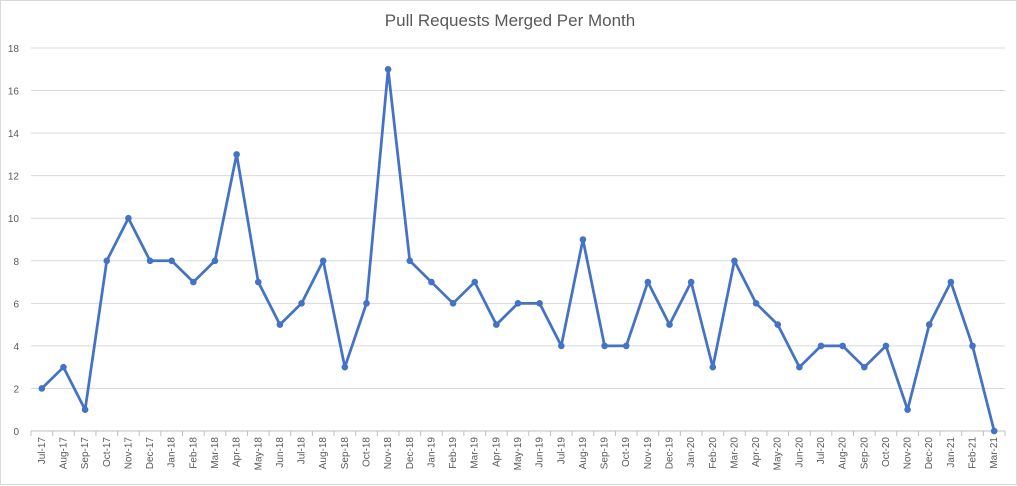 Image resolution: width=1017 pixels, height=486 pixels. What do you see at coordinates (756, 452) in the screenshot?
I see `x-tick-label: Apr-20` at bounding box center [756, 452].